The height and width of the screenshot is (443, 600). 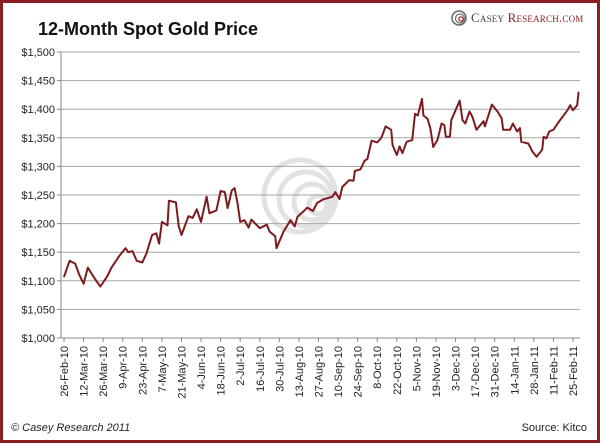 I want to click on y-tick-label: $1,000, so click(x=38, y=339).